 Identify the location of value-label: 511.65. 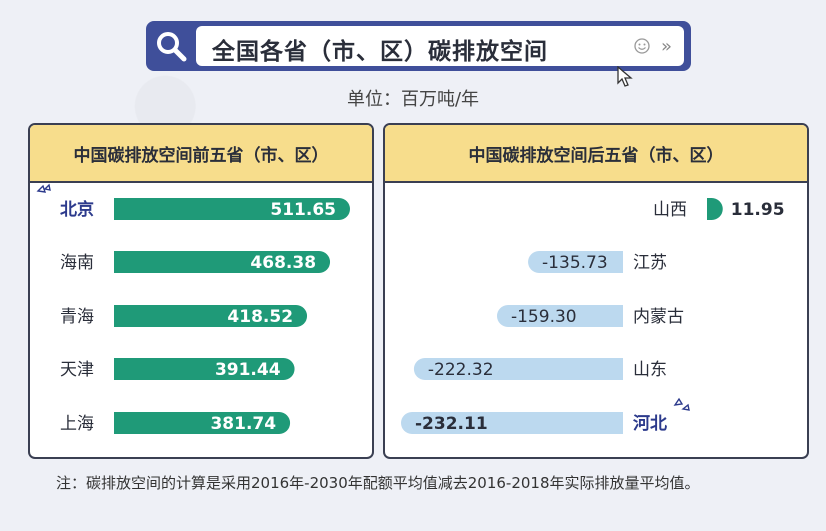
(303, 210).